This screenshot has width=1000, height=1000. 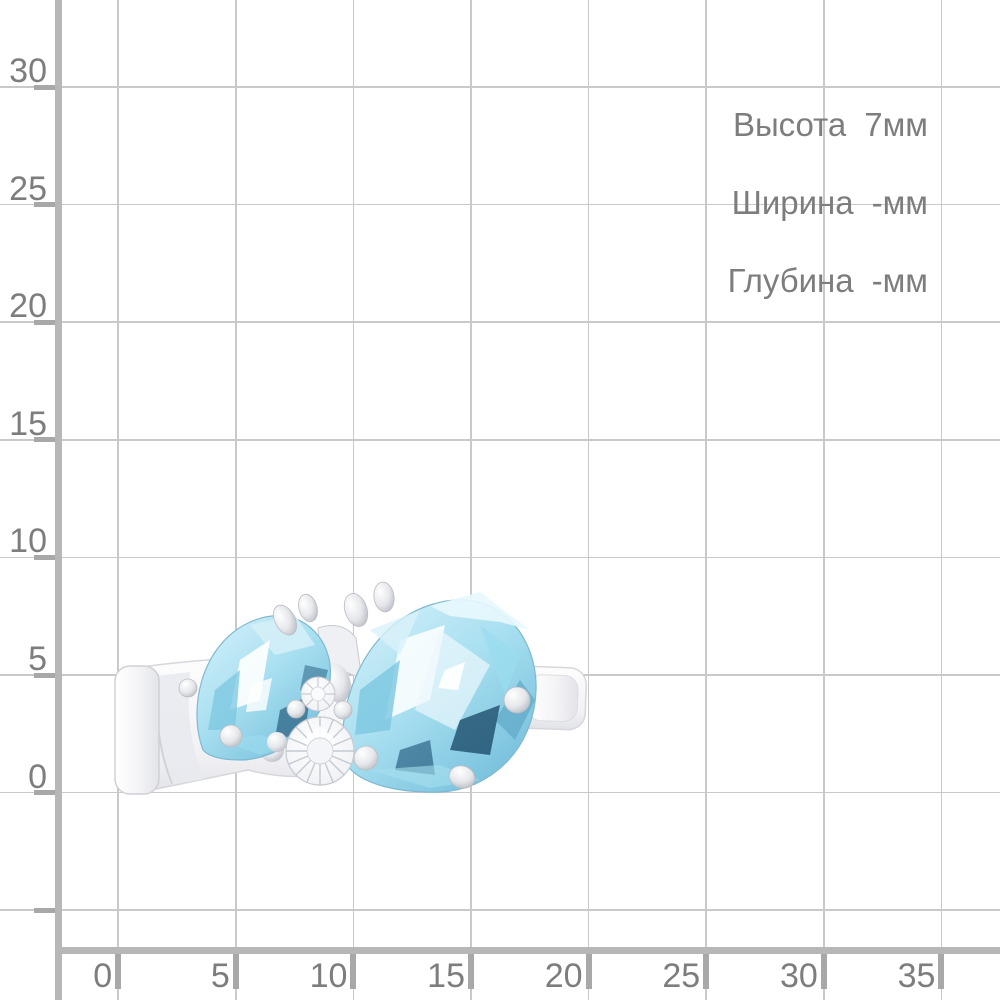 I want to click on dimension-depth: Глубина -мм, so click(x=828, y=281).